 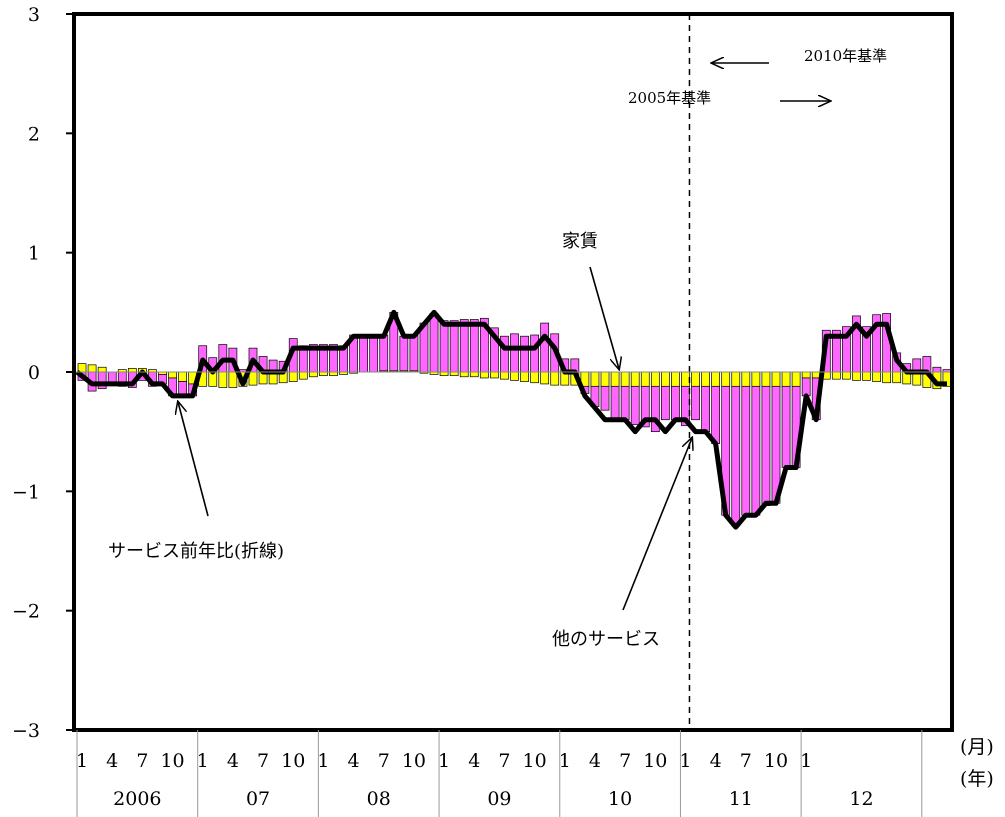 I want to click on annotation-rent: 家賃, so click(x=580, y=241).